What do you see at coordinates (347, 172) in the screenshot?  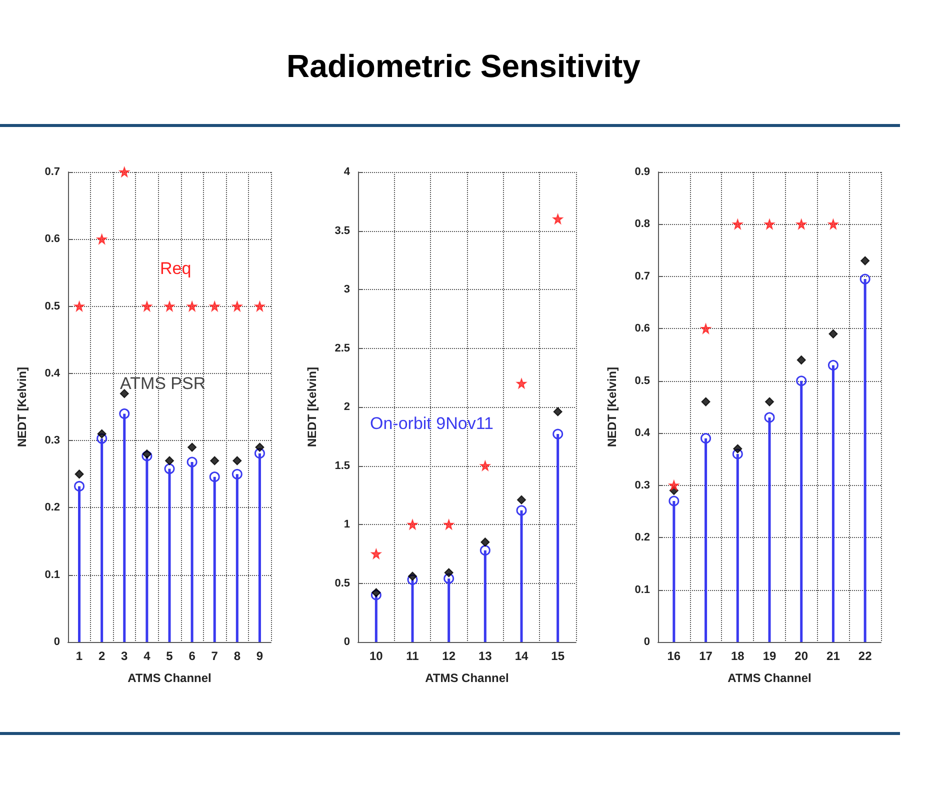 I see `y-tick-label: 4` at bounding box center [347, 172].